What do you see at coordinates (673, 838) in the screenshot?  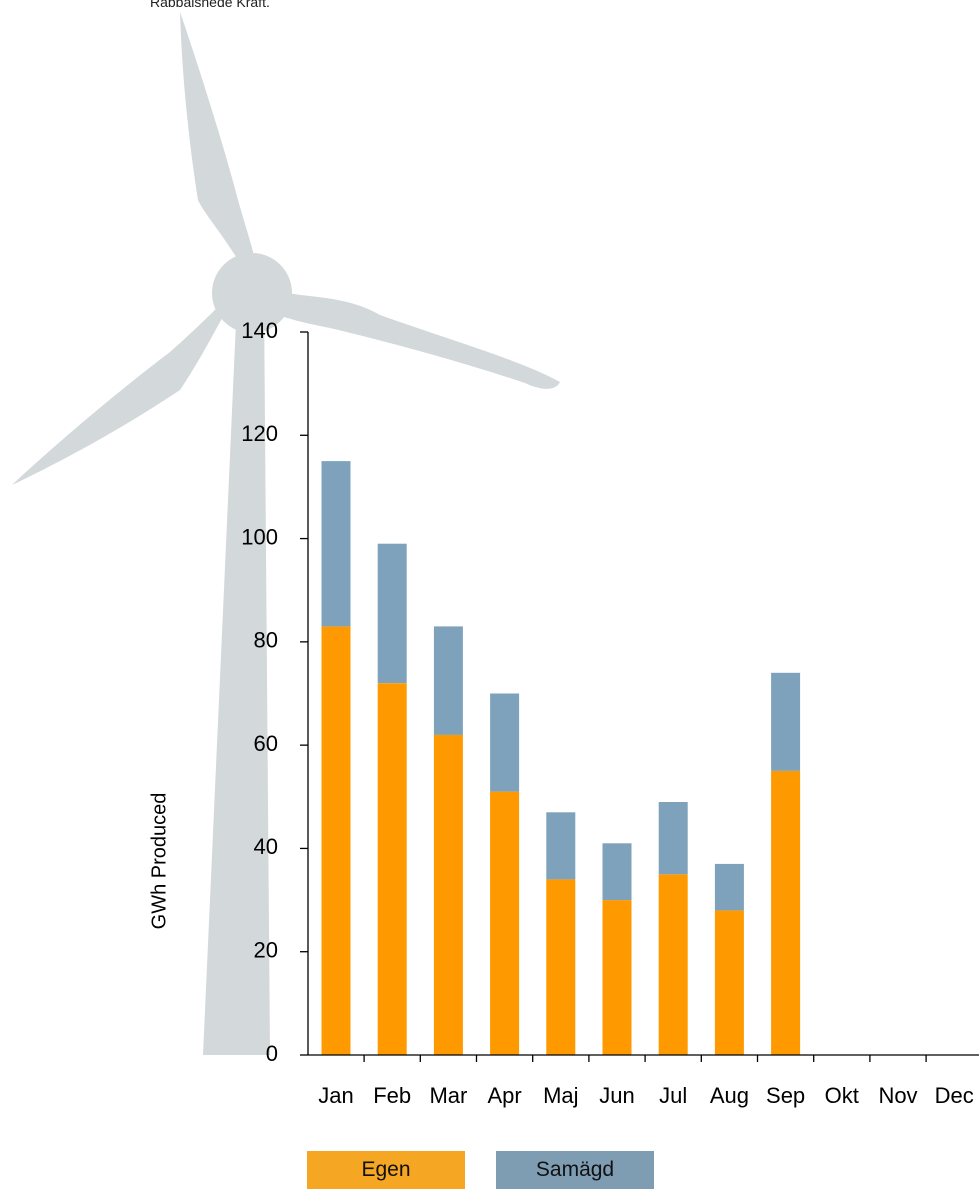 I see `bar-samagd-jul` at bounding box center [673, 838].